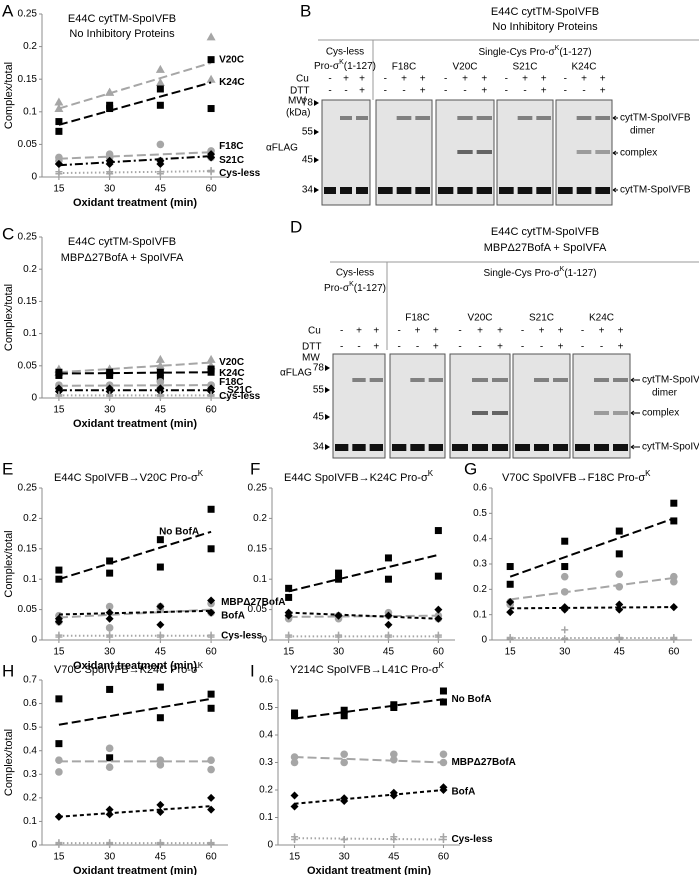  Describe the element at coordinates (28, 301) in the screenshot. I see `y-tick-label: 0.15` at that location.